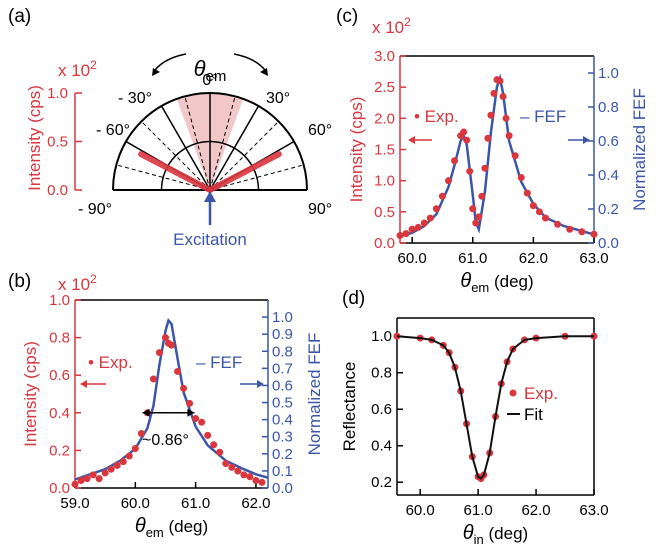 The width and height of the screenshot is (660, 559). Describe the element at coordinates (34, 138) in the screenshot. I see `panel-a-ylabel: Intensity (cps)` at that location.